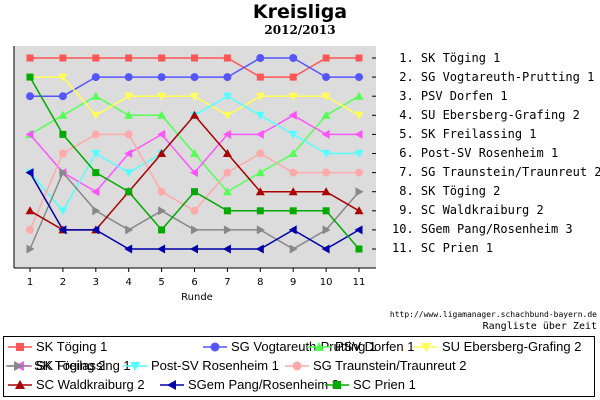  I want to click on legend-label: SK Töging 2, so click(70, 365).